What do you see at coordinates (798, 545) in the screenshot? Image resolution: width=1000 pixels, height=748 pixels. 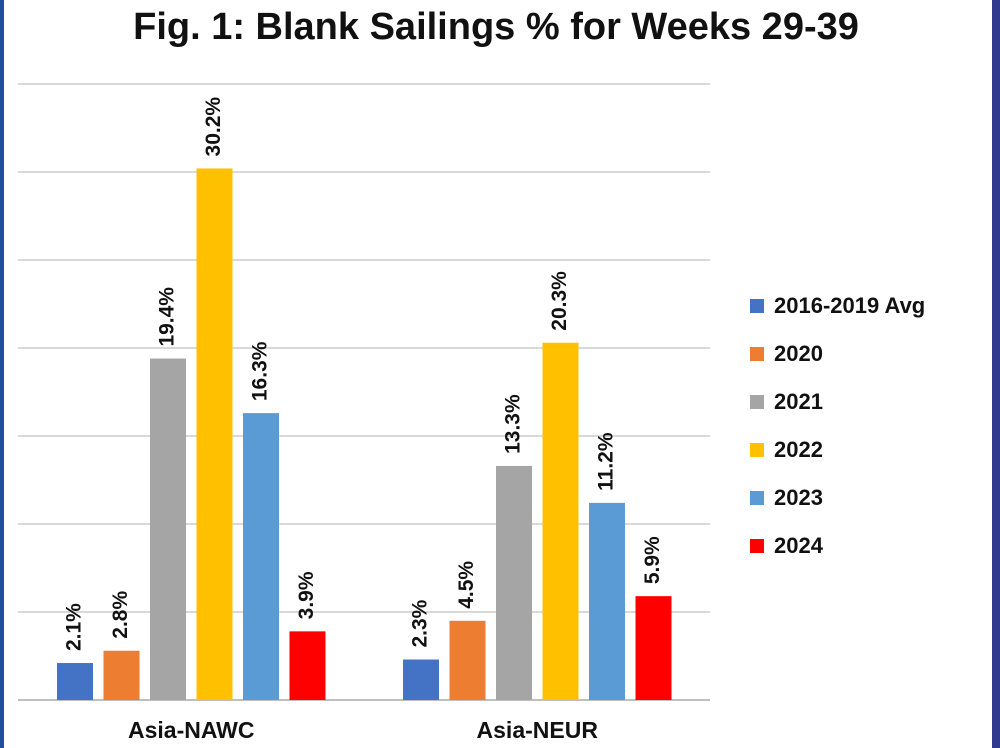 I see `legend-label: 2024` at bounding box center [798, 545].